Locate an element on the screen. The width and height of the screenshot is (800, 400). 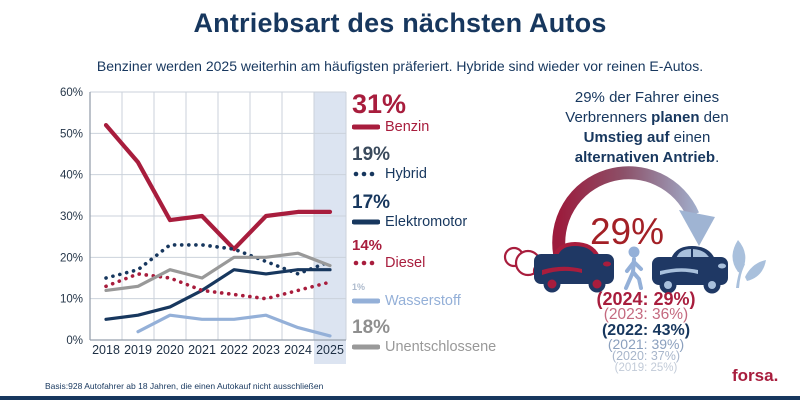
x-tick-label: 2022 is located at coordinates (234, 350).